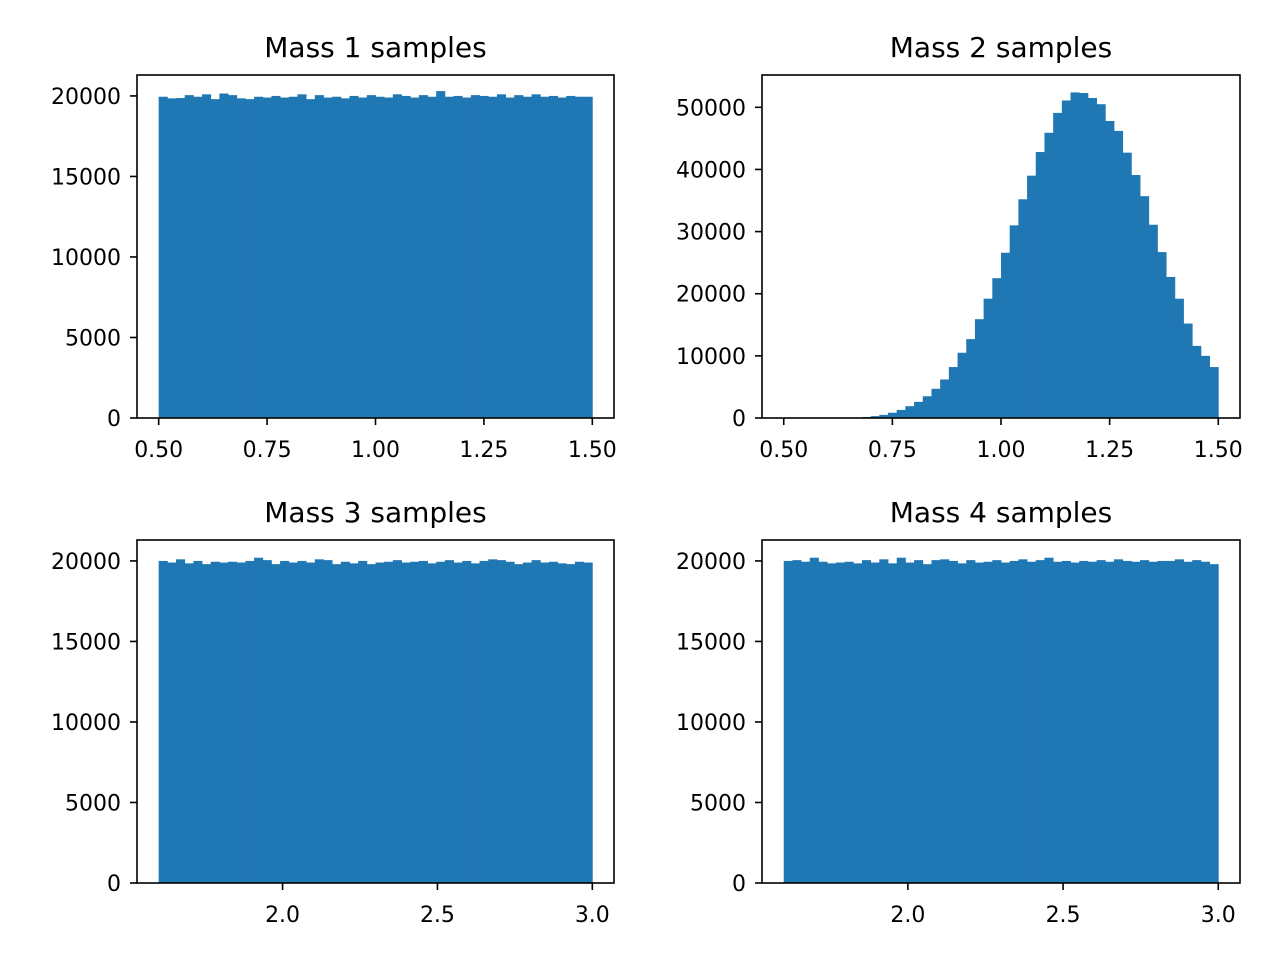  I want to click on x-tick-label: 1.00, so click(1001, 450).